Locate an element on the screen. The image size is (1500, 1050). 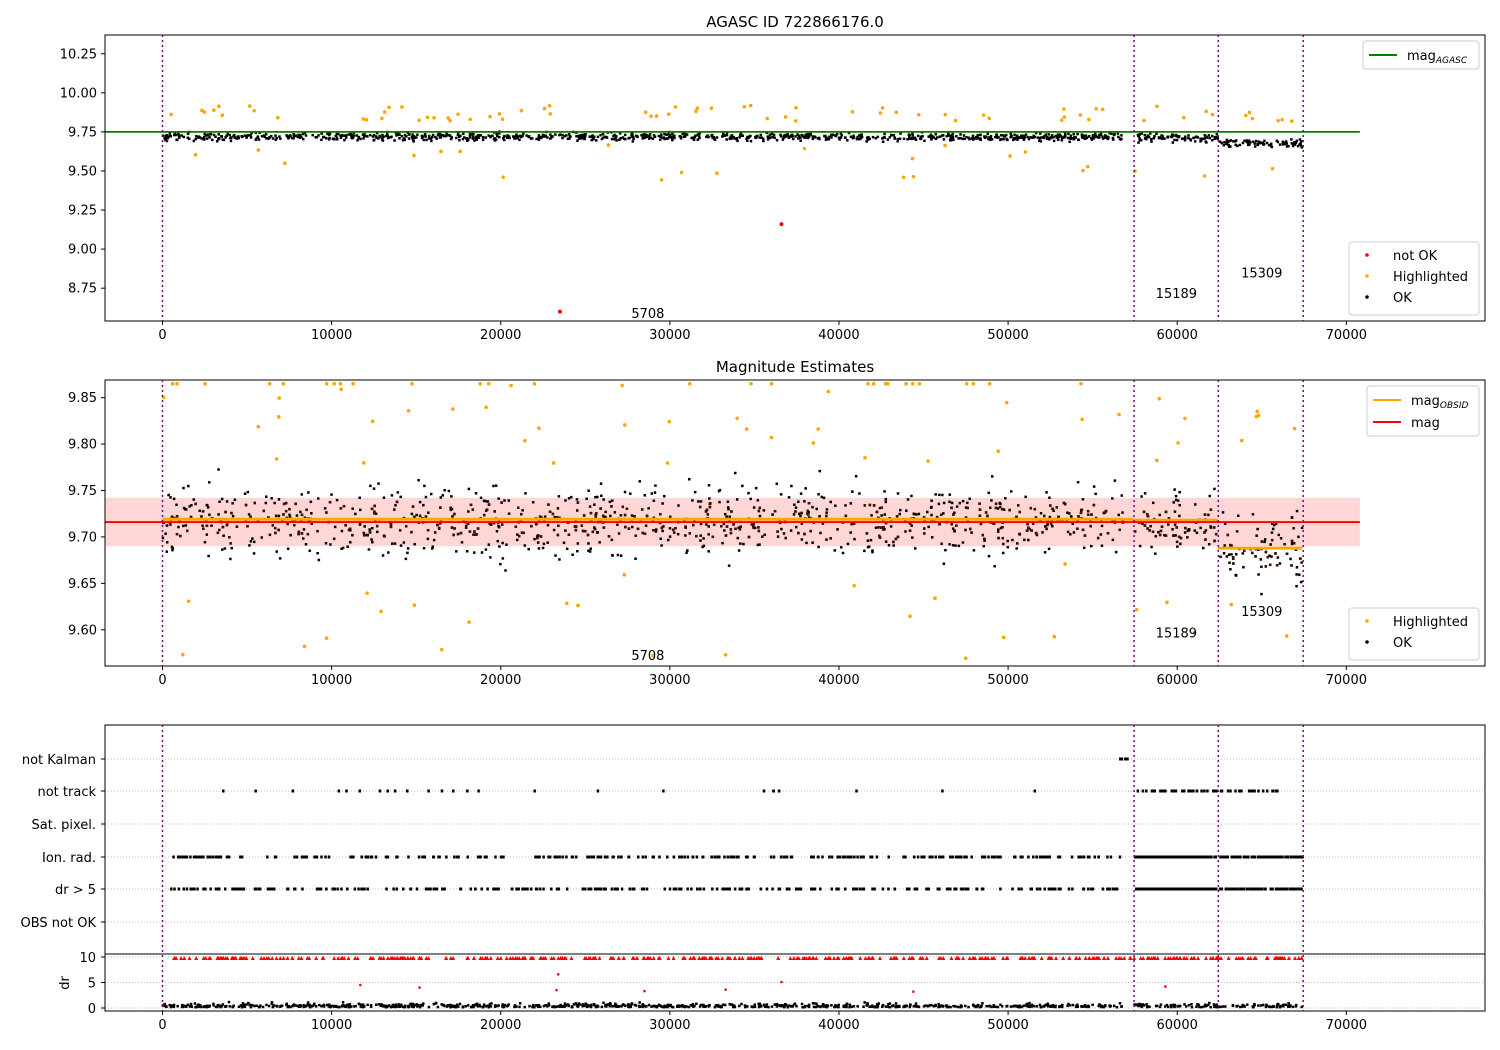
flag-row-label: dr > 5 is located at coordinates (75, 890).